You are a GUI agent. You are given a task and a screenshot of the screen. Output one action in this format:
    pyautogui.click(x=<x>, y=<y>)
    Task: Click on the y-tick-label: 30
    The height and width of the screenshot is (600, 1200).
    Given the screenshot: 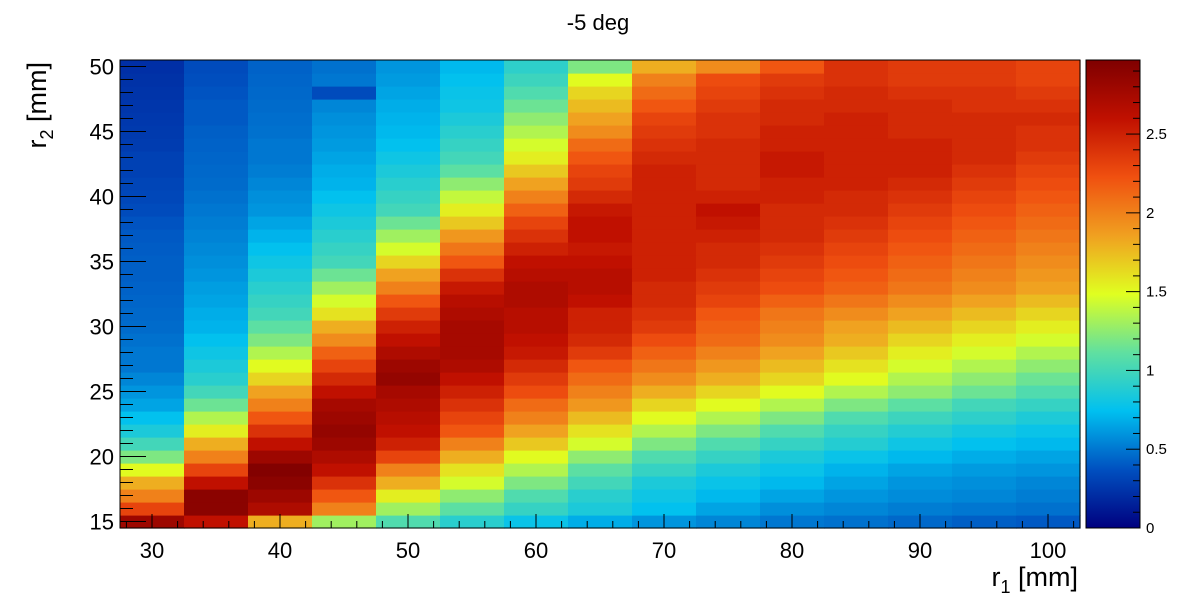 What is the action you would take?
    pyautogui.click(x=102, y=327)
    